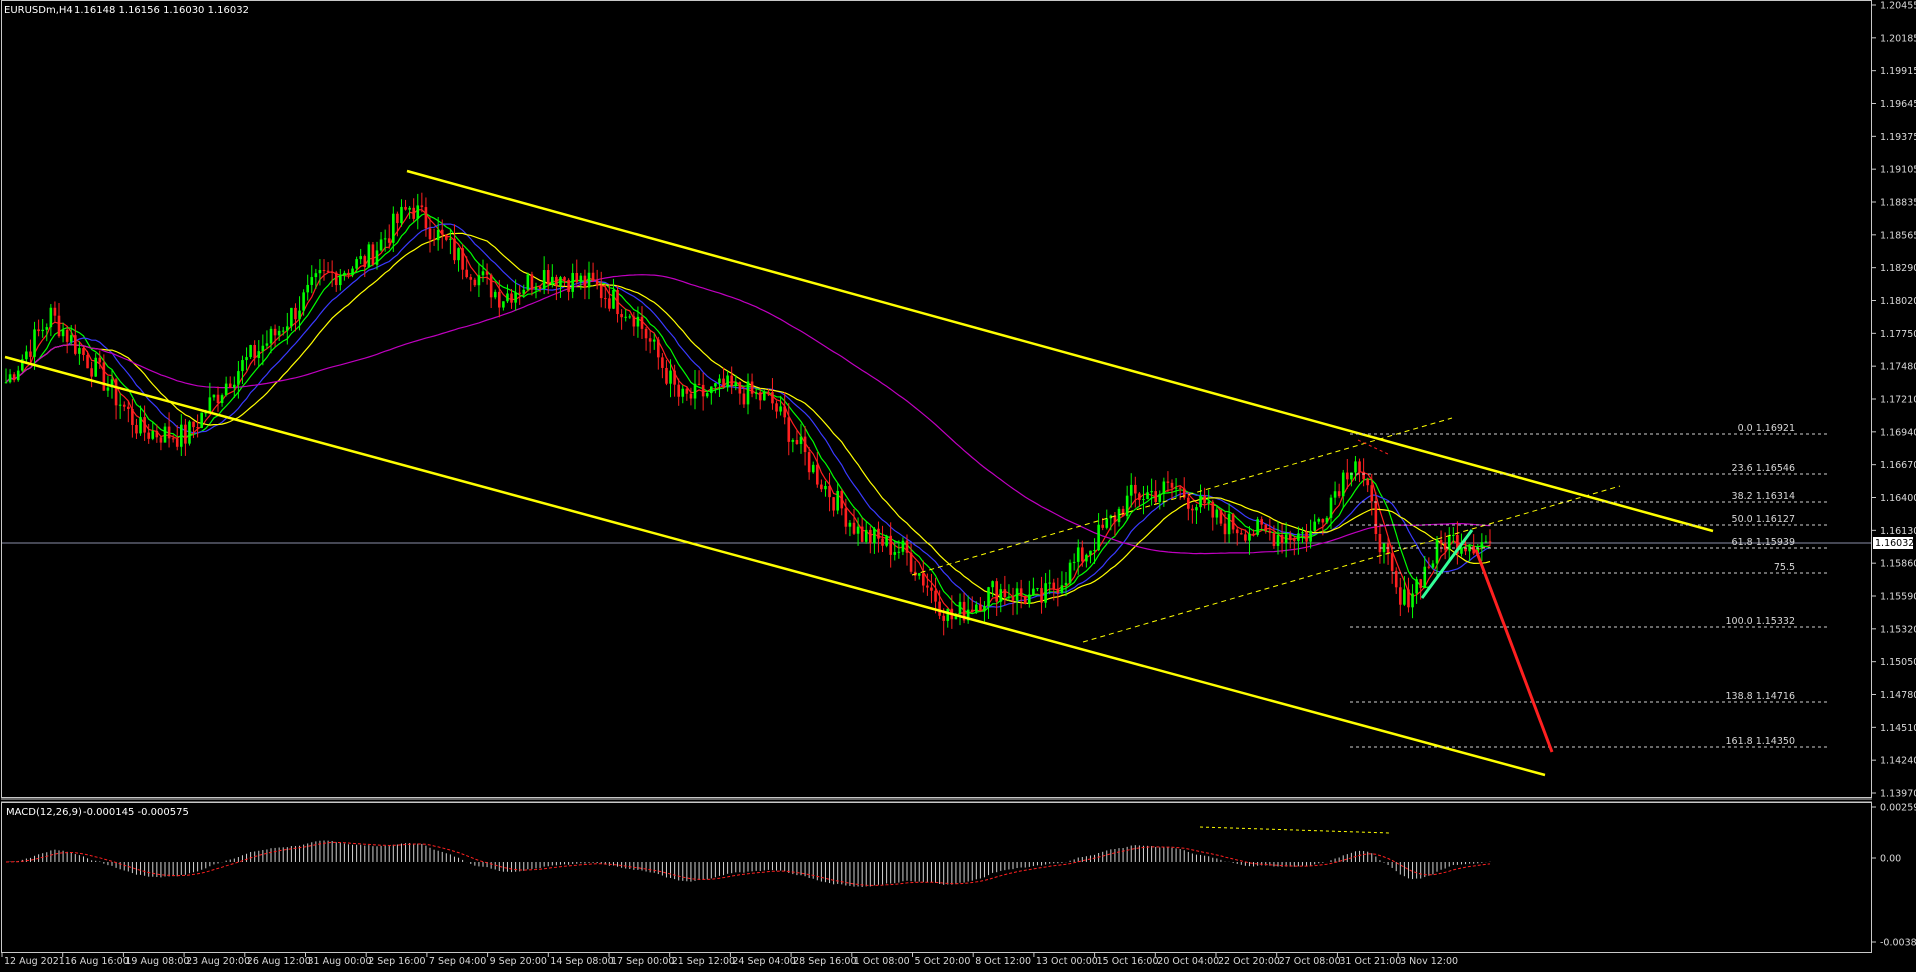  I want to click on fib-trend-line, so click(1374, 447).